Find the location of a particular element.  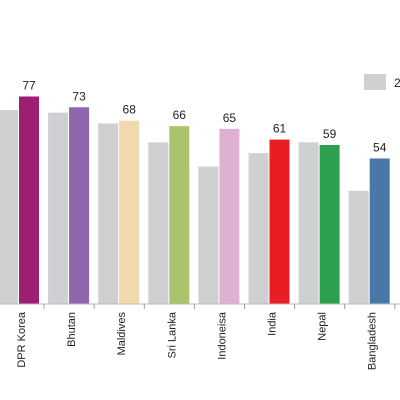

data-label-2: 68 is located at coordinates (130, 110).